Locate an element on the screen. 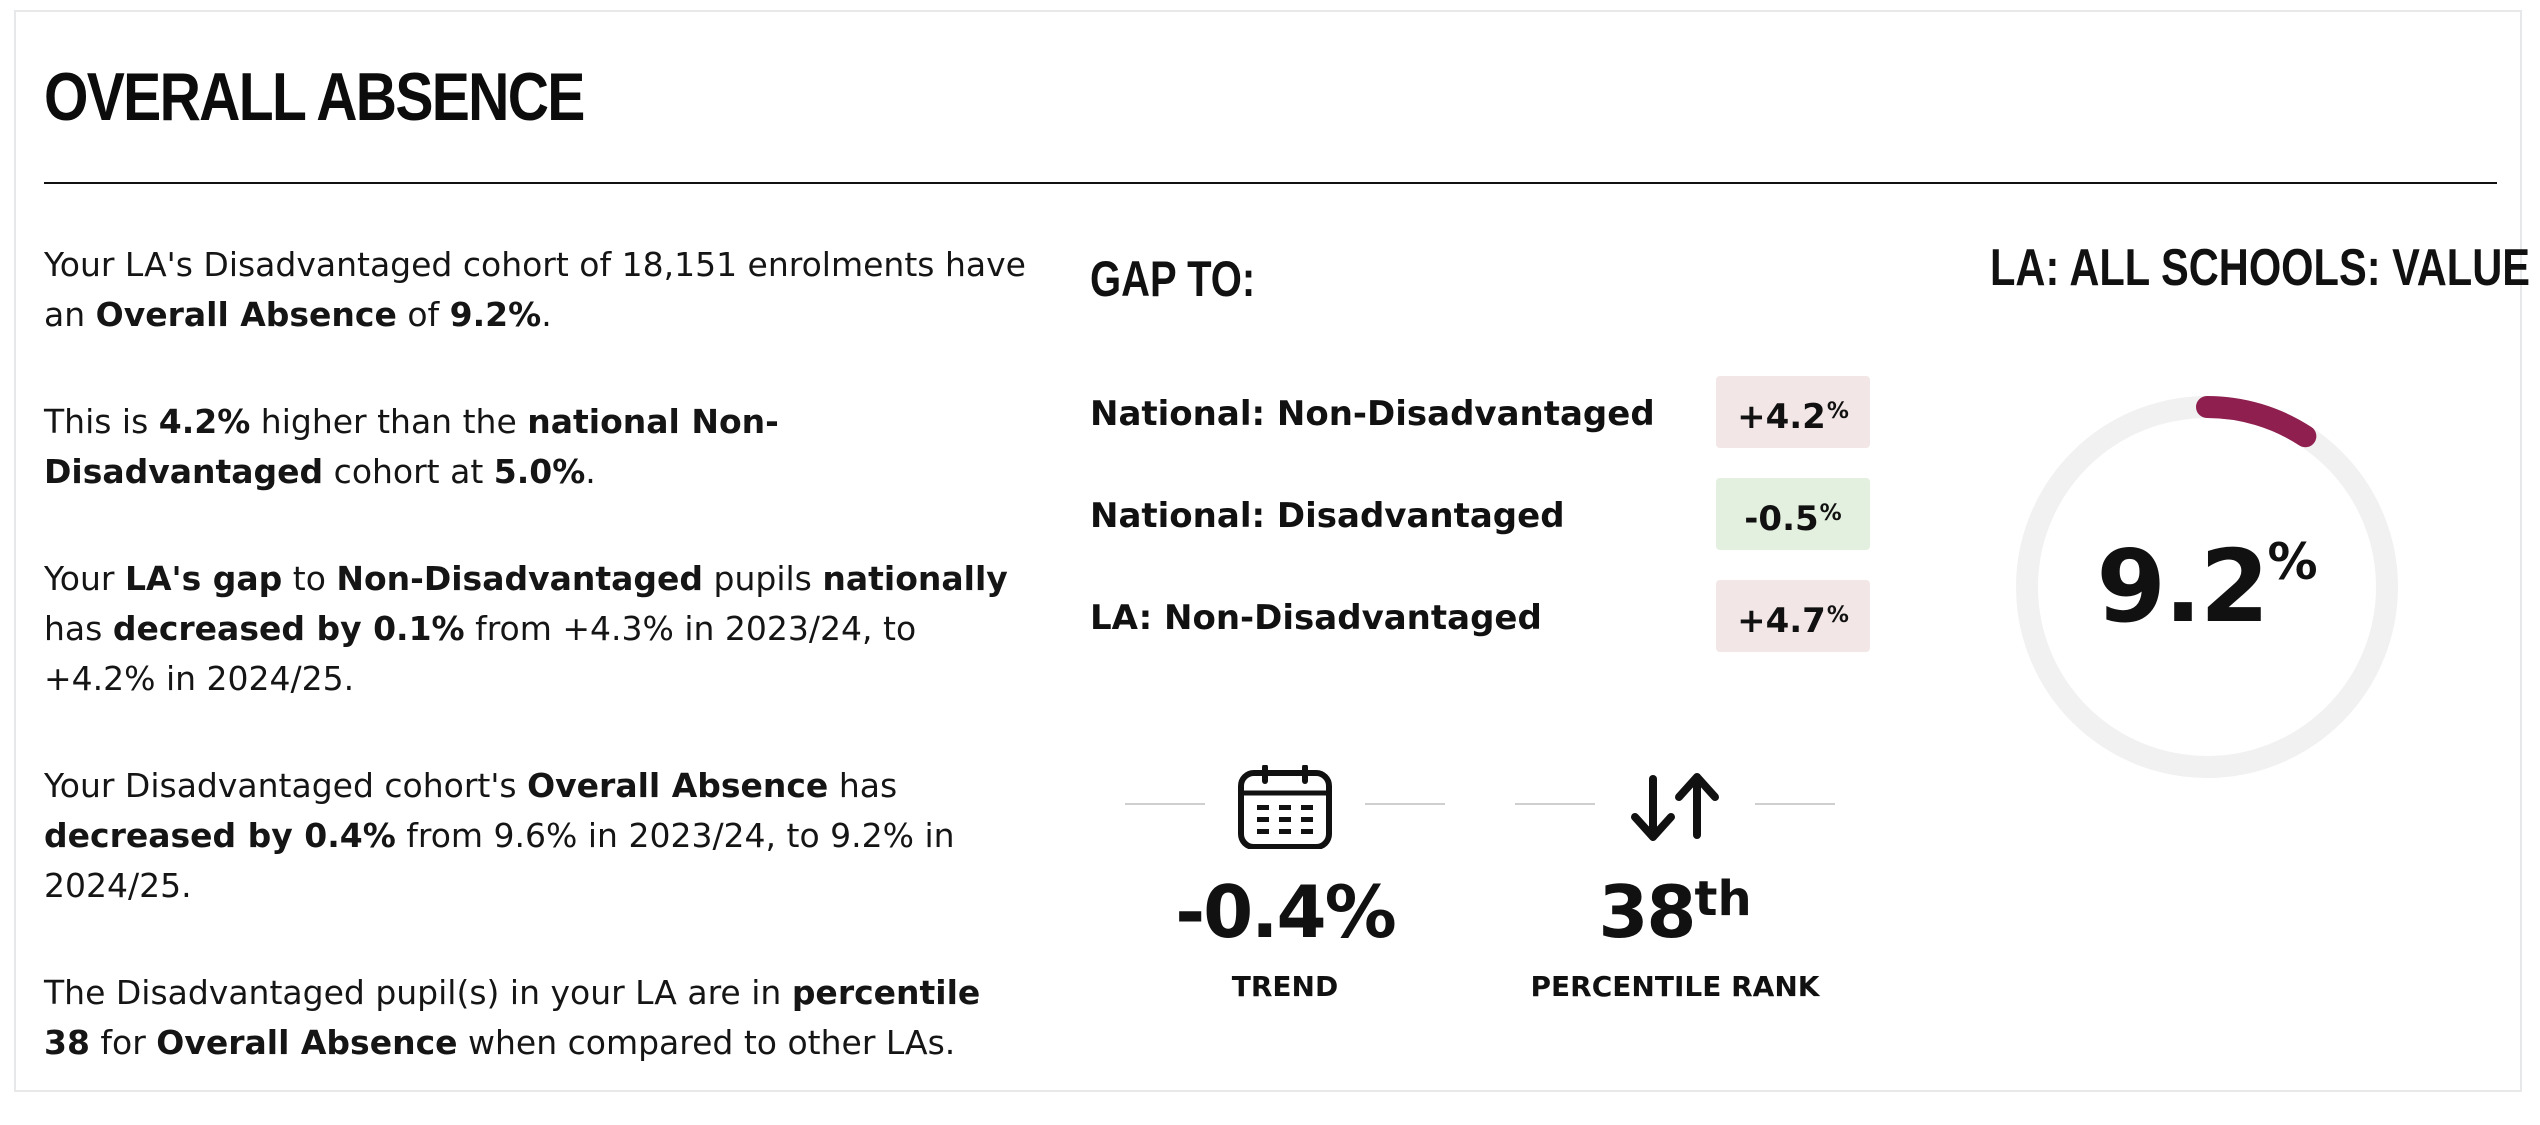 The height and width of the screenshot is (1125, 2540). trend-value: -0.4% is located at coordinates (1286, 912).